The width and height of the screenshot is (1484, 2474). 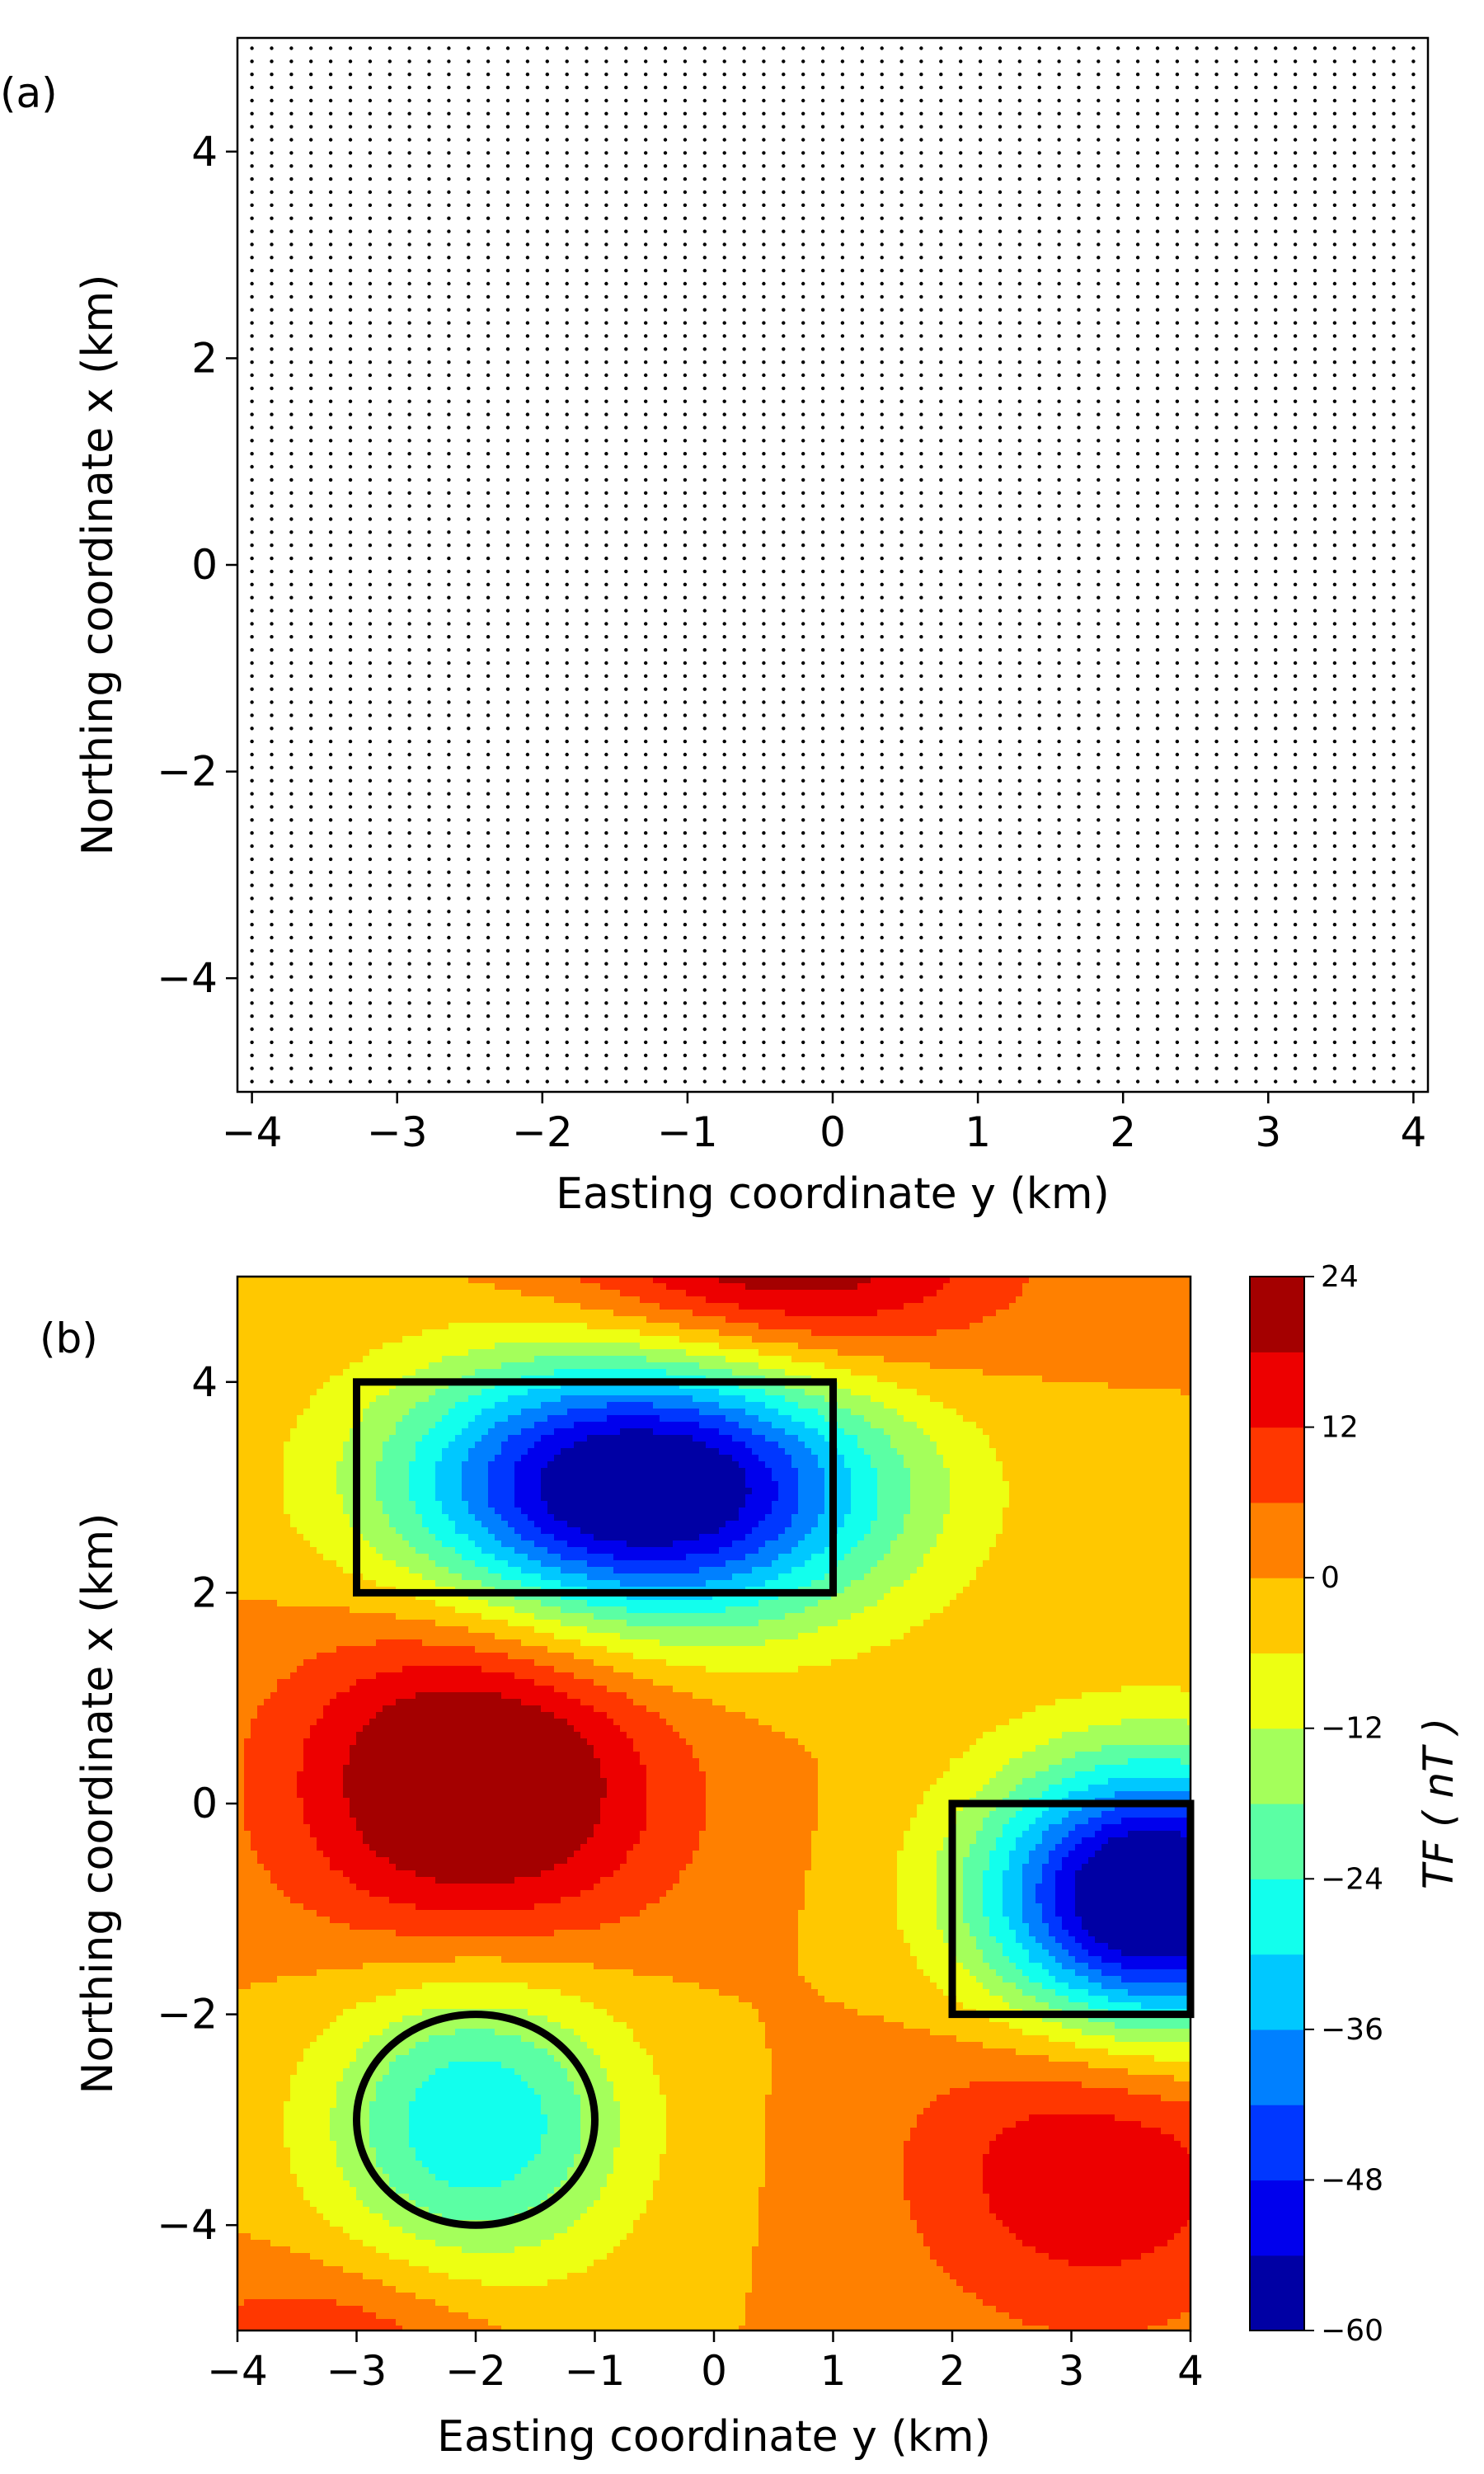 What do you see at coordinates (241, 1663) in the screenshot?
I see `contour-cell` at bounding box center [241, 1663].